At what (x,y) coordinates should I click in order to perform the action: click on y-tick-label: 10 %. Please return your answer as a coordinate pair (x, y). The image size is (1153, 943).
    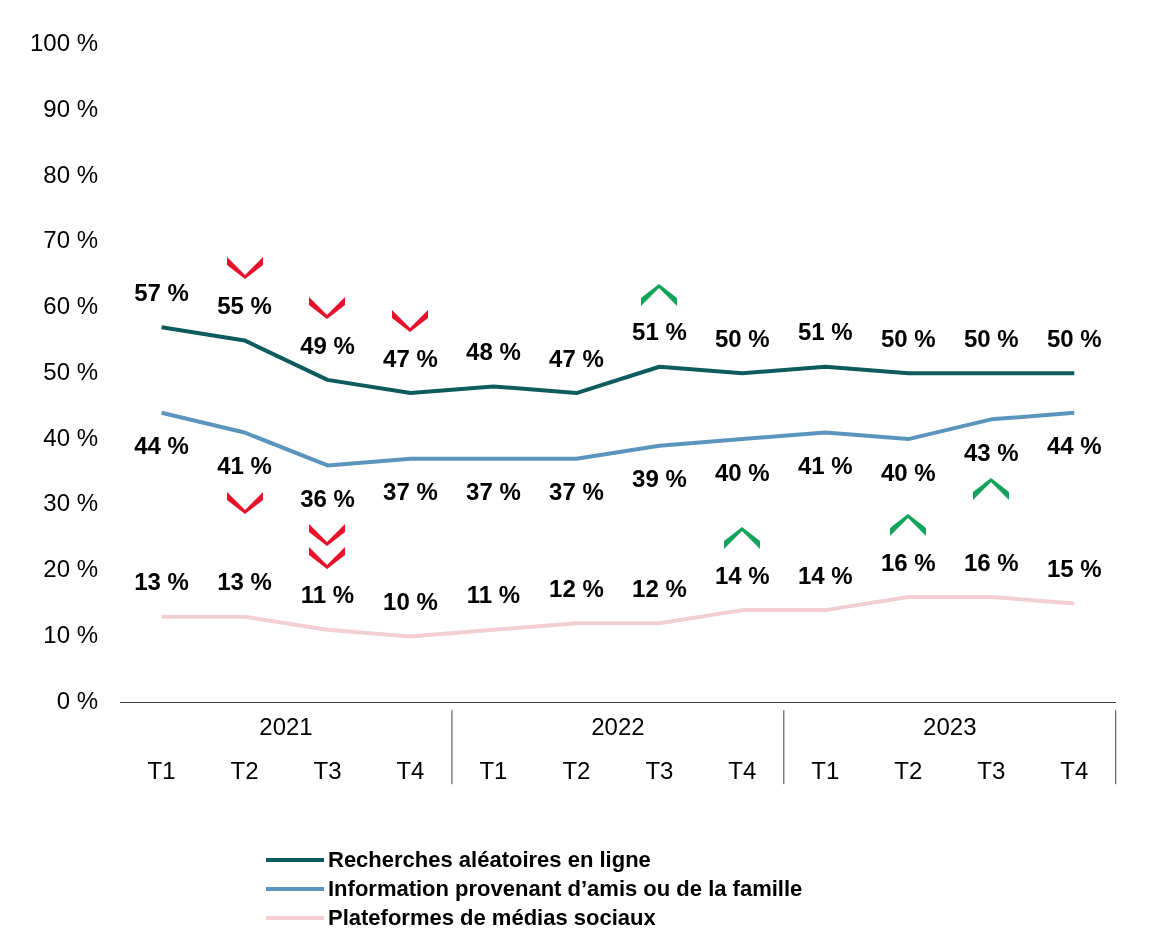
    Looking at the image, I should click on (71, 635).